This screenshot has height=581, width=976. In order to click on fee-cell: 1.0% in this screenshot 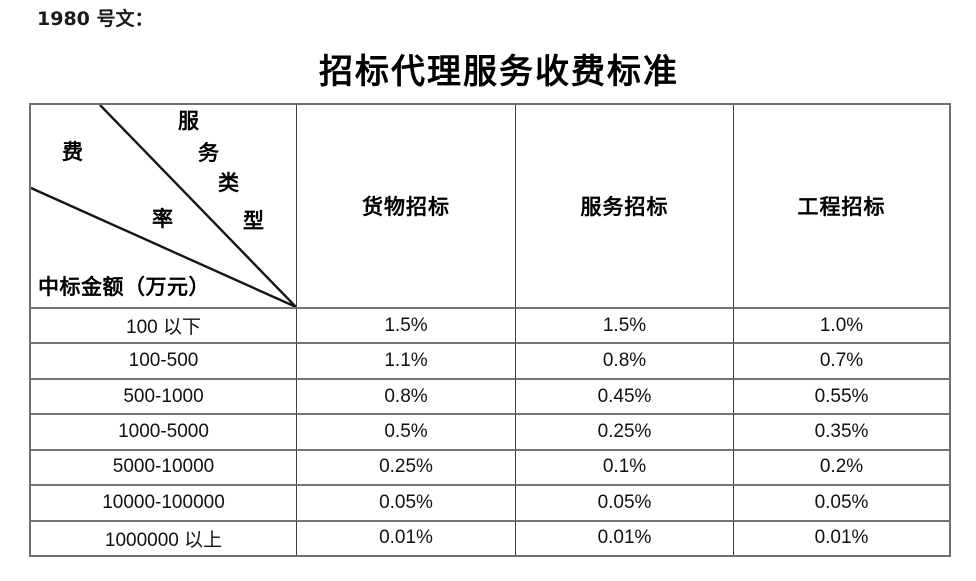, I will do `click(841, 325)`.